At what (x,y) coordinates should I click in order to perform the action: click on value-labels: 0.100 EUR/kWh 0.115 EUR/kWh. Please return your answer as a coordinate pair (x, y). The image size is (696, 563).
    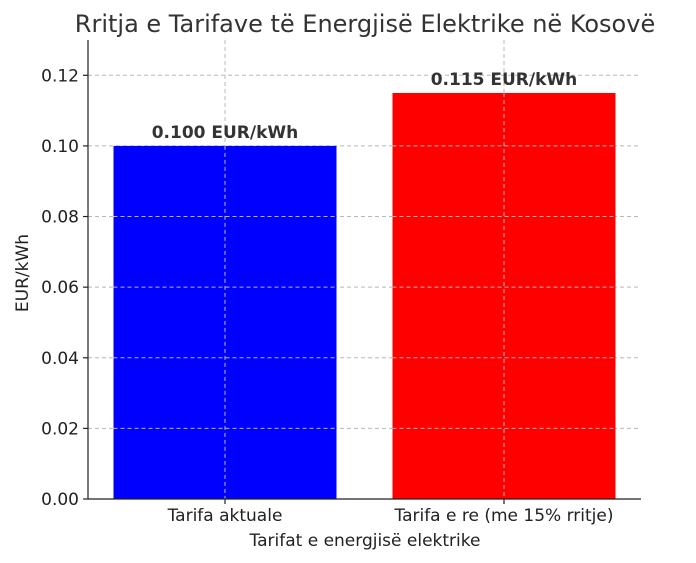
    Looking at the image, I should click on (365, 106).